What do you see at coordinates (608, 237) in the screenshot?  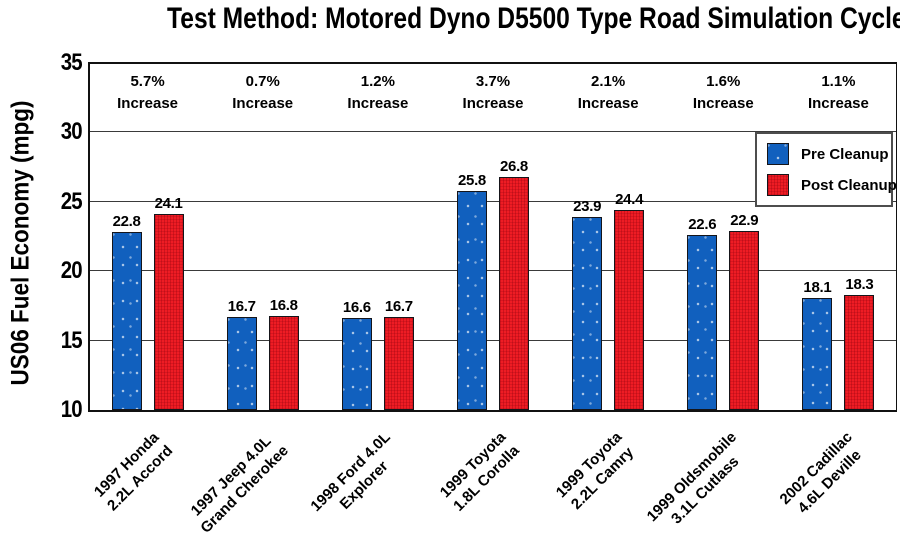 I see `vehicle-group: 2.1% Increase 23.9 24.4` at bounding box center [608, 237].